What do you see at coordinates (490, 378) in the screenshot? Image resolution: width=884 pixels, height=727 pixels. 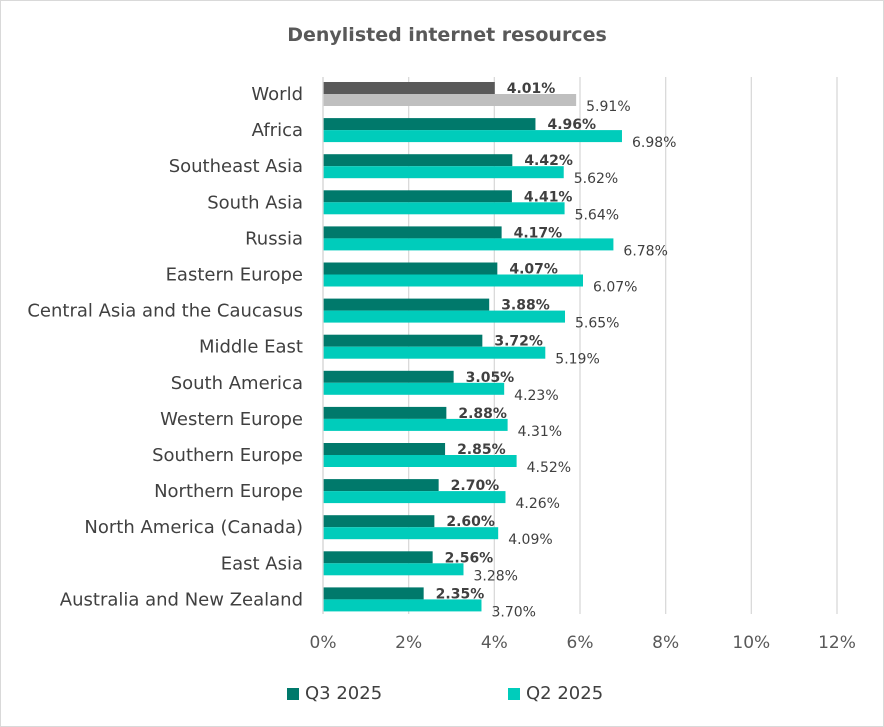 I see `data-label-q3: 3.05%` at bounding box center [490, 378].